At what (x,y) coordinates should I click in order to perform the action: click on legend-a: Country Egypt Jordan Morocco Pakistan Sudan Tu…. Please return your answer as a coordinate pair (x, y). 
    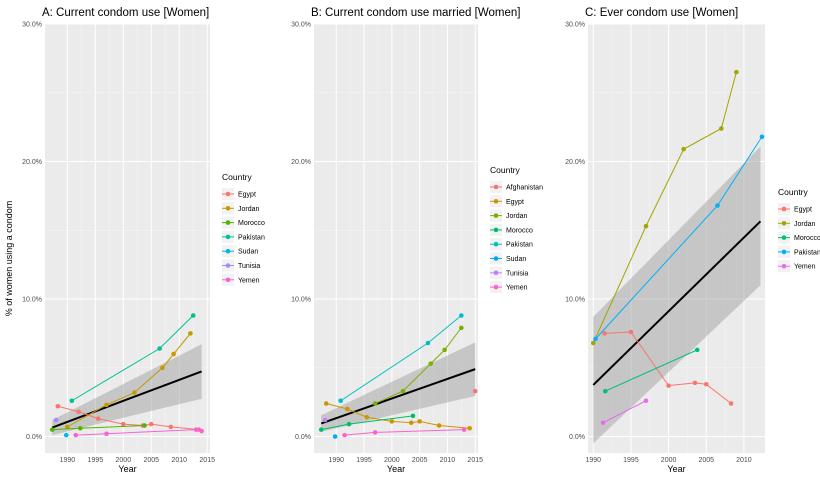
    Looking at the image, I should click on (243, 229).